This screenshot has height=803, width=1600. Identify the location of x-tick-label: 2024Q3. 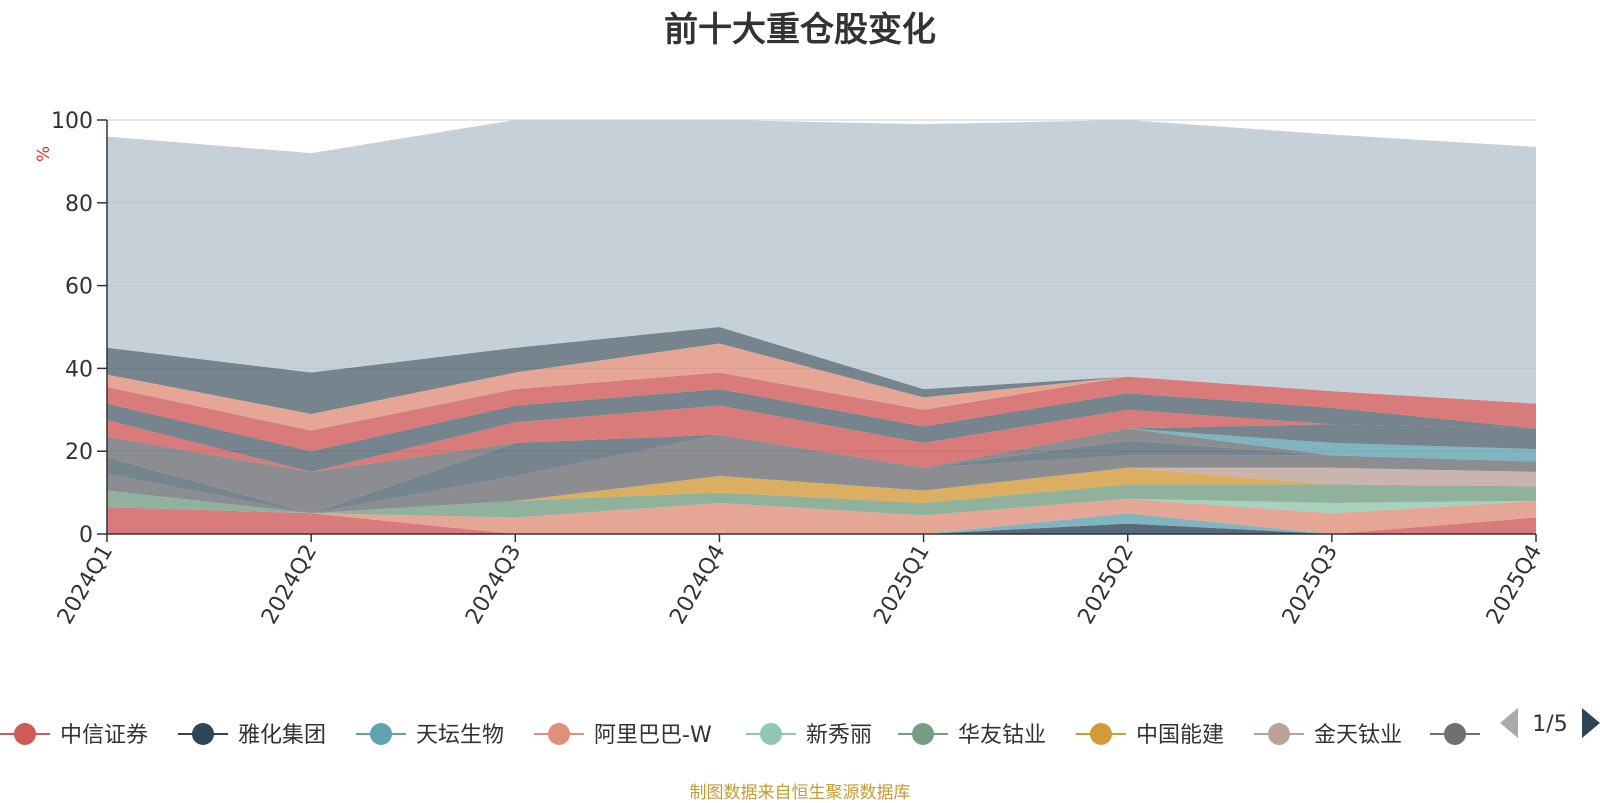
(493, 585).